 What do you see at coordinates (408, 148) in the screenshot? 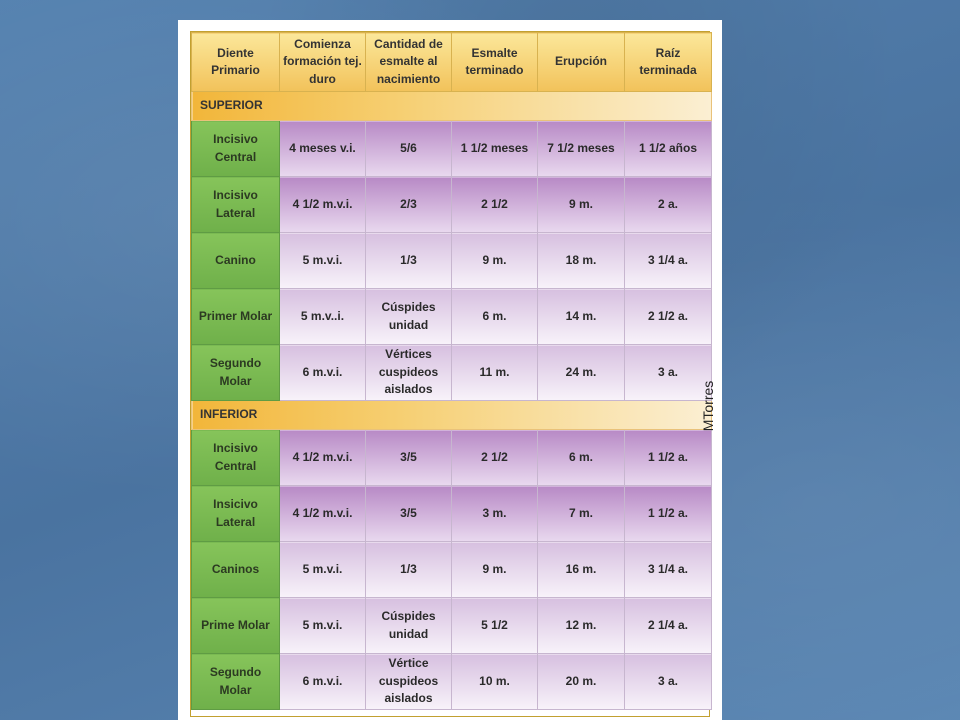
I see `table-cell: 5/6` at bounding box center [408, 148].